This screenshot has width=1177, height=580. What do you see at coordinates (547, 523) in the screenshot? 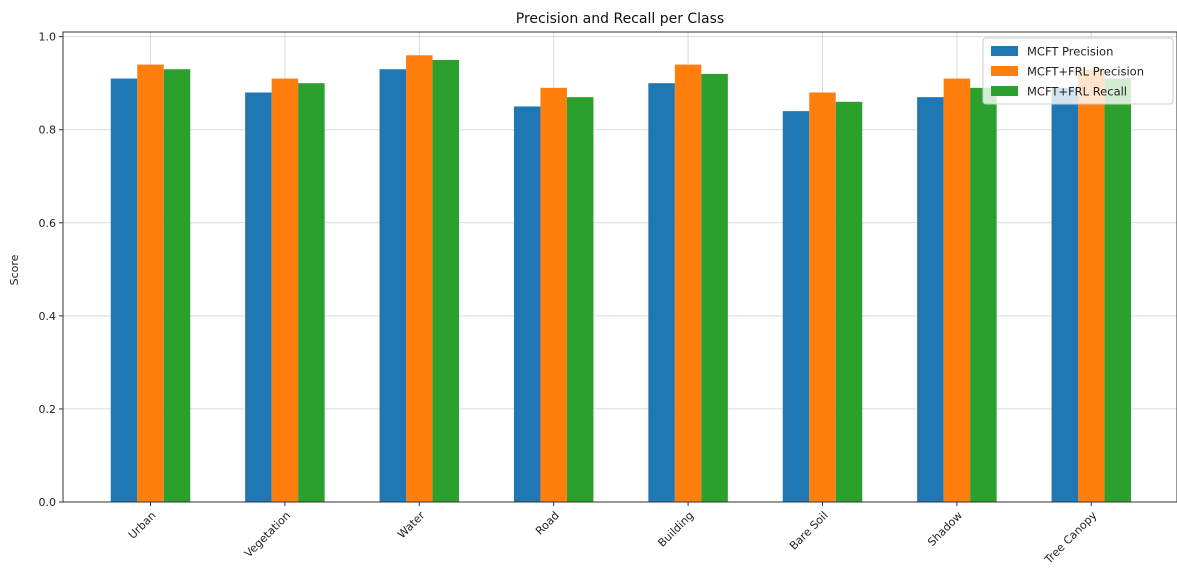
I see `x-tick-label: Road` at bounding box center [547, 523].